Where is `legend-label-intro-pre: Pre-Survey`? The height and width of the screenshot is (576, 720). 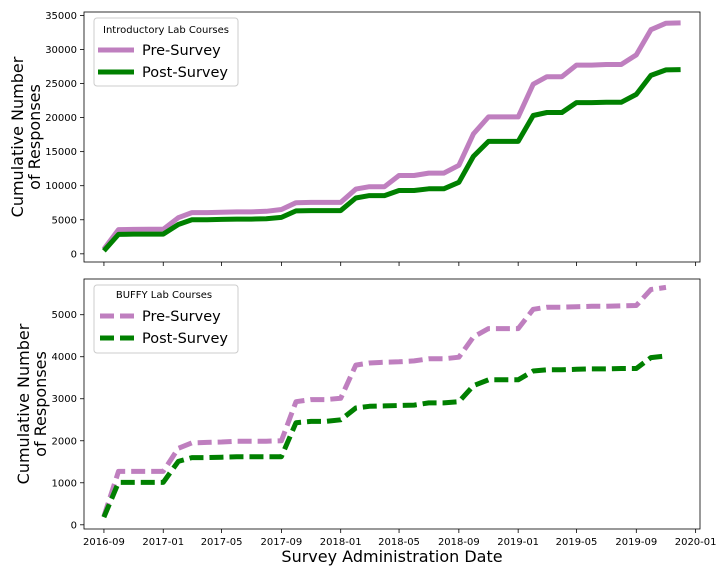 legend-label-intro-pre: Pre-Survey is located at coordinates (181, 51).